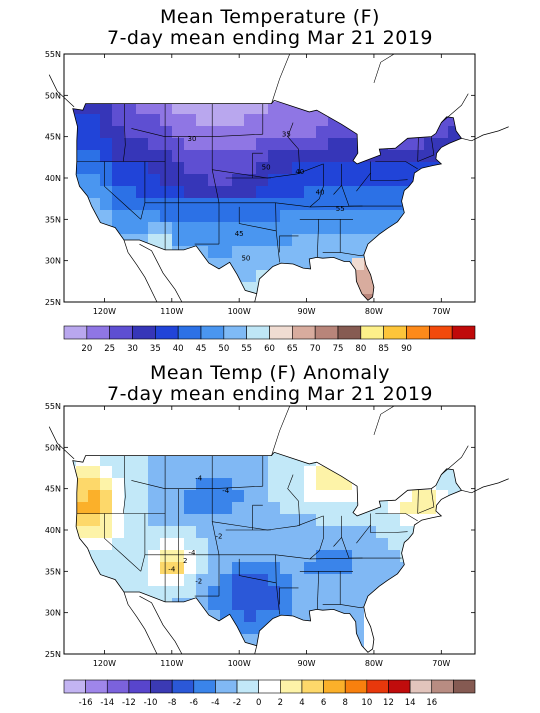 This screenshot has height=713, width=540. I want to click on contour-label: 2, so click(185, 561).